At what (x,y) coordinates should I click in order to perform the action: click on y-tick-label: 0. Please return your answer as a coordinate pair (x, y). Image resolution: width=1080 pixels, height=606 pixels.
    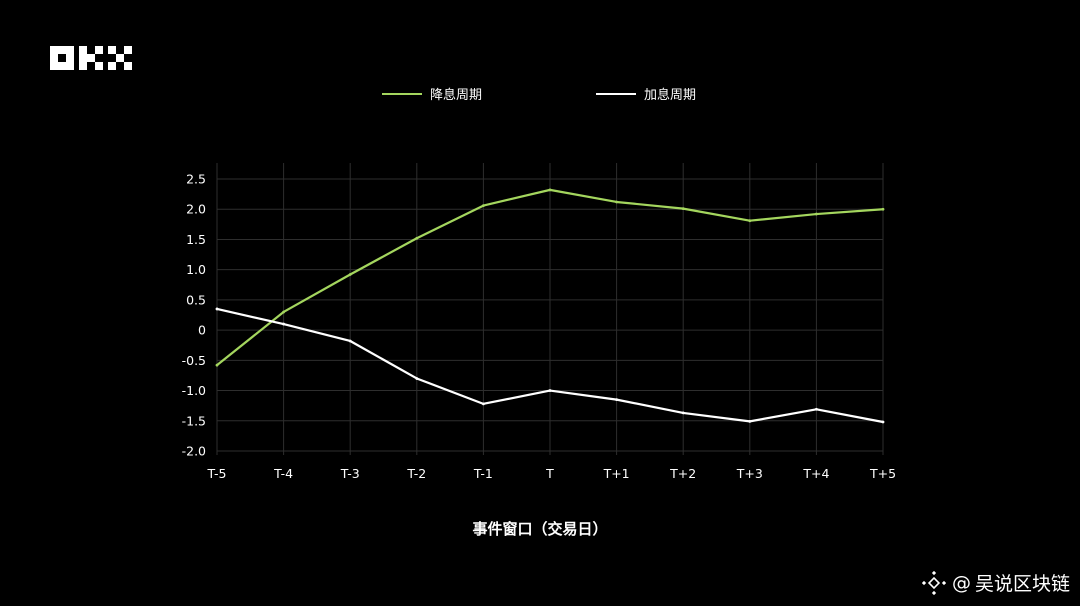
    Looking at the image, I should click on (202, 330).